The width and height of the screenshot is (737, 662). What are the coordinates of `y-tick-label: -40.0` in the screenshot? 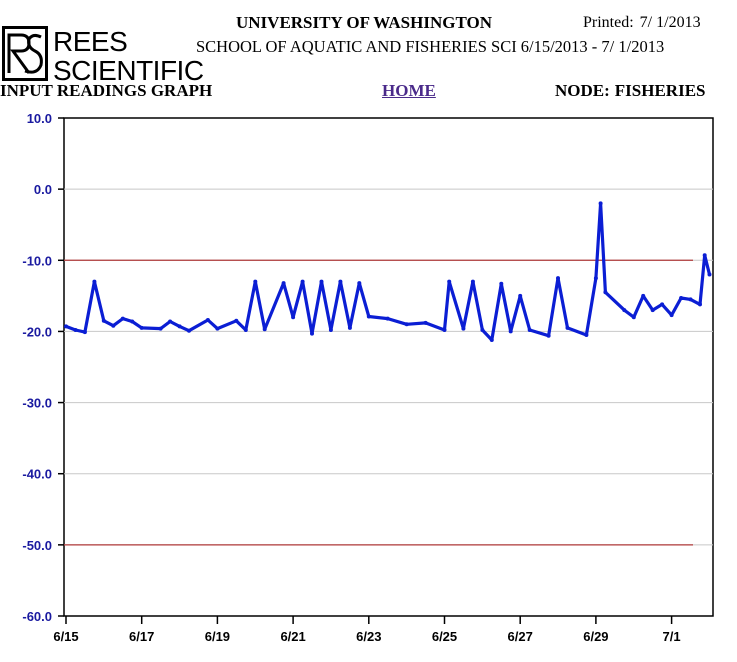 It's located at (37, 474).